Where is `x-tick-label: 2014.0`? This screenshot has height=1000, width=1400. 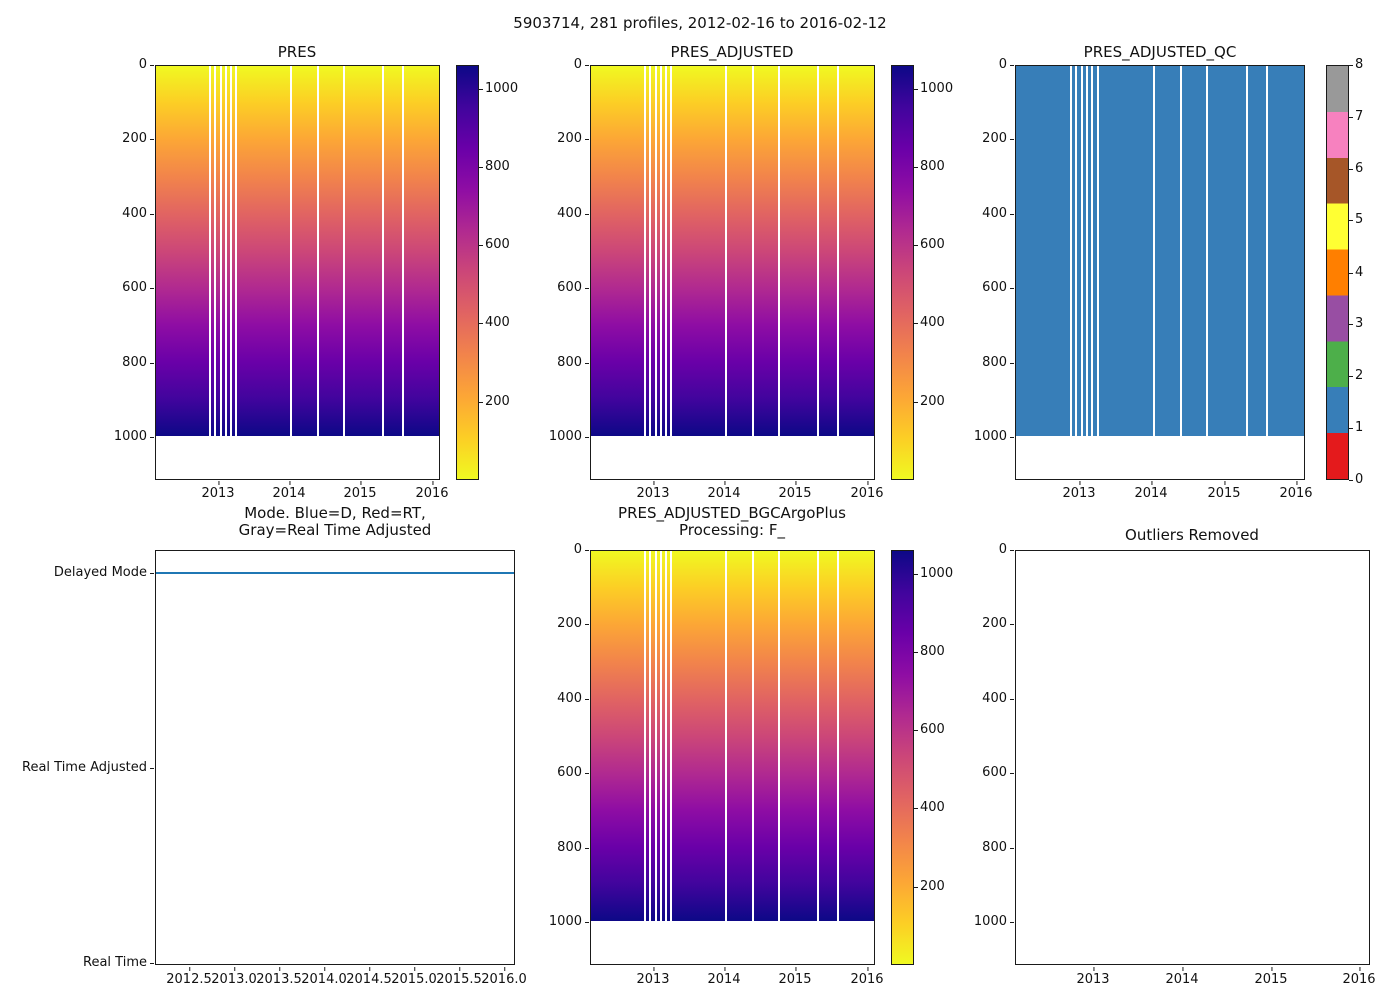
x-tick-label: 2014.0 is located at coordinates (324, 977).